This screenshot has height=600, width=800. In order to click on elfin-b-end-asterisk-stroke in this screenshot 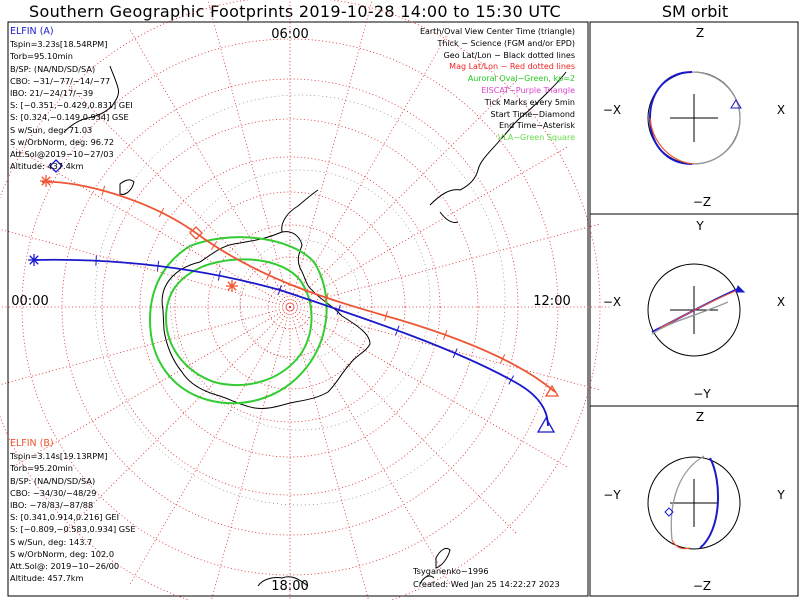, I will do `click(46, 181)`.